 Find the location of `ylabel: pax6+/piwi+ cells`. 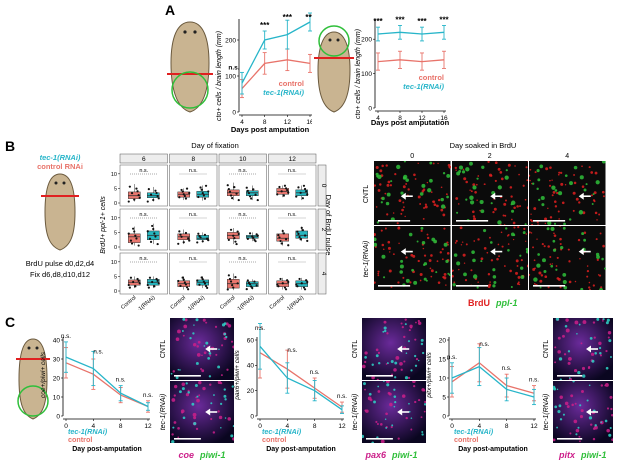

ylabel: pax6+/piwi+ cells is located at coordinates (237, 375).